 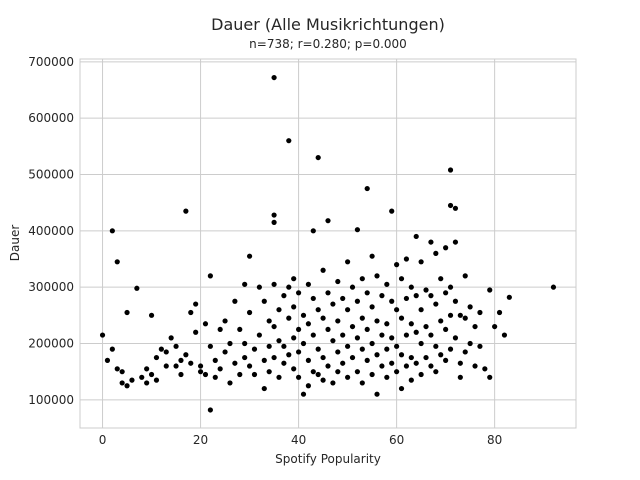 What do you see at coordinates (328, 44) in the screenshot?
I see `chart-subtitle: n=738; r=0.280; p=0.000` at bounding box center [328, 44].